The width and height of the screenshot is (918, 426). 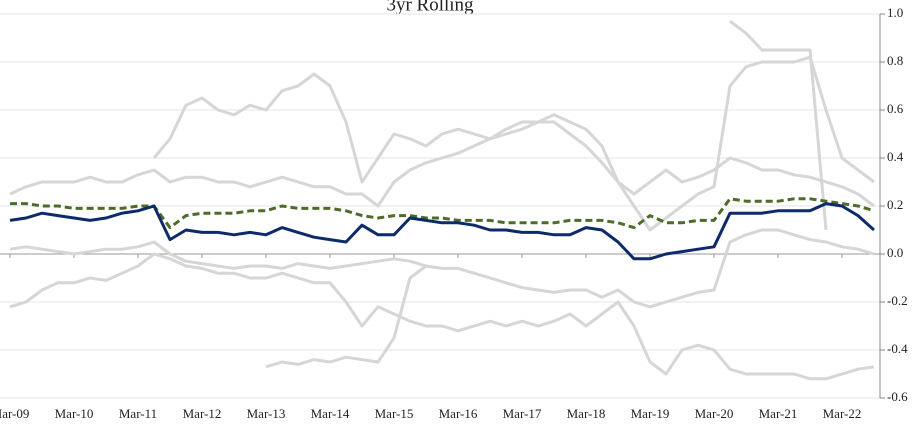 I want to click on x-tick-label: Mar-21, so click(x=778, y=413).